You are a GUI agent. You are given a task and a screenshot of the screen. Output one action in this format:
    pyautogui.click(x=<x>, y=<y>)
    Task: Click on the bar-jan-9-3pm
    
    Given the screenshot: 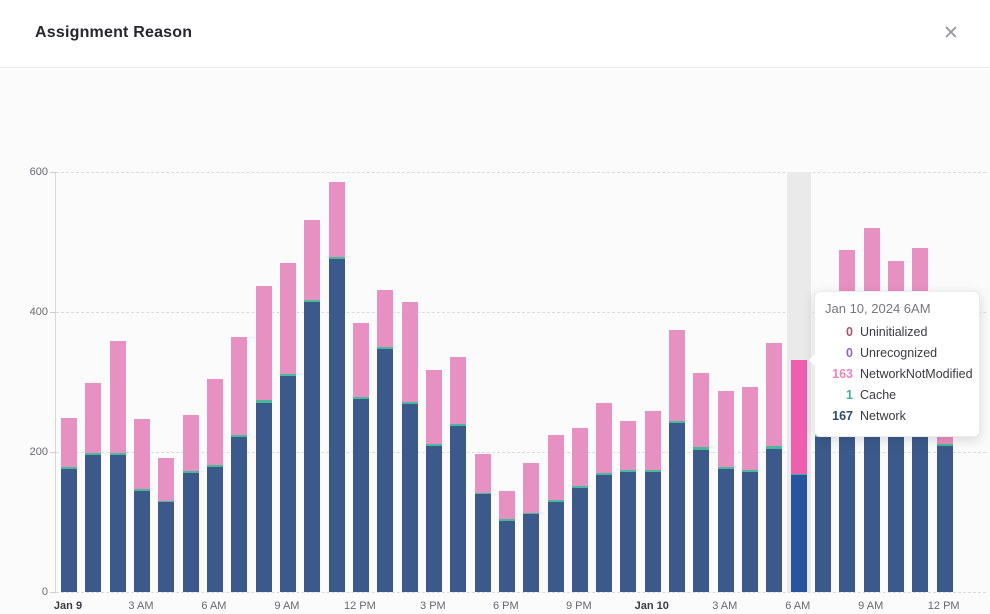 What is the action you would take?
    pyautogui.click(x=433, y=481)
    